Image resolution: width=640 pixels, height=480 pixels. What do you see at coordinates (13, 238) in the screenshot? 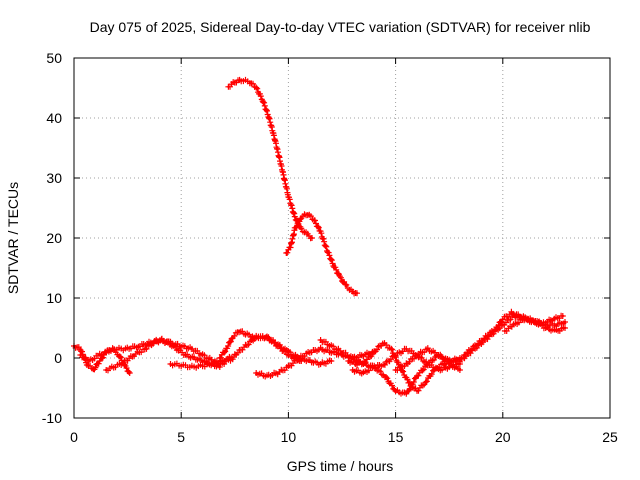
I see `y-axis-label: SDTVAR / TECUs` at bounding box center [13, 238].